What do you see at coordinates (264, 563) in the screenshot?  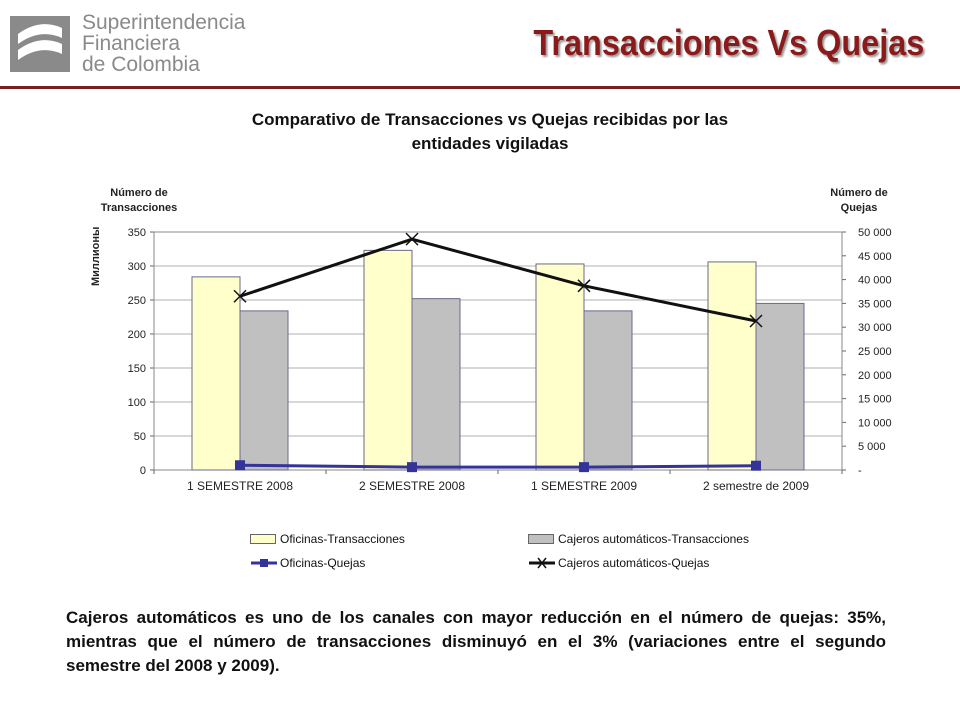 I see `legend-swatch-oficinas-quejas` at bounding box center [264, 563].